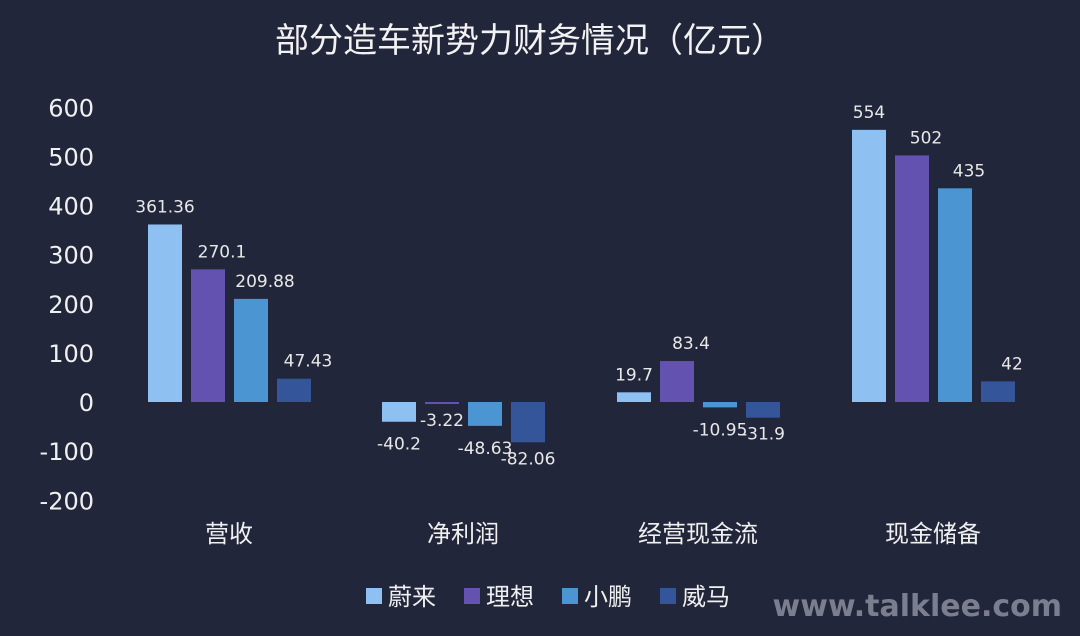  Describe the element at coordinates (691, 344) in the screenshot. I see `data-label: 83.4` at that location.